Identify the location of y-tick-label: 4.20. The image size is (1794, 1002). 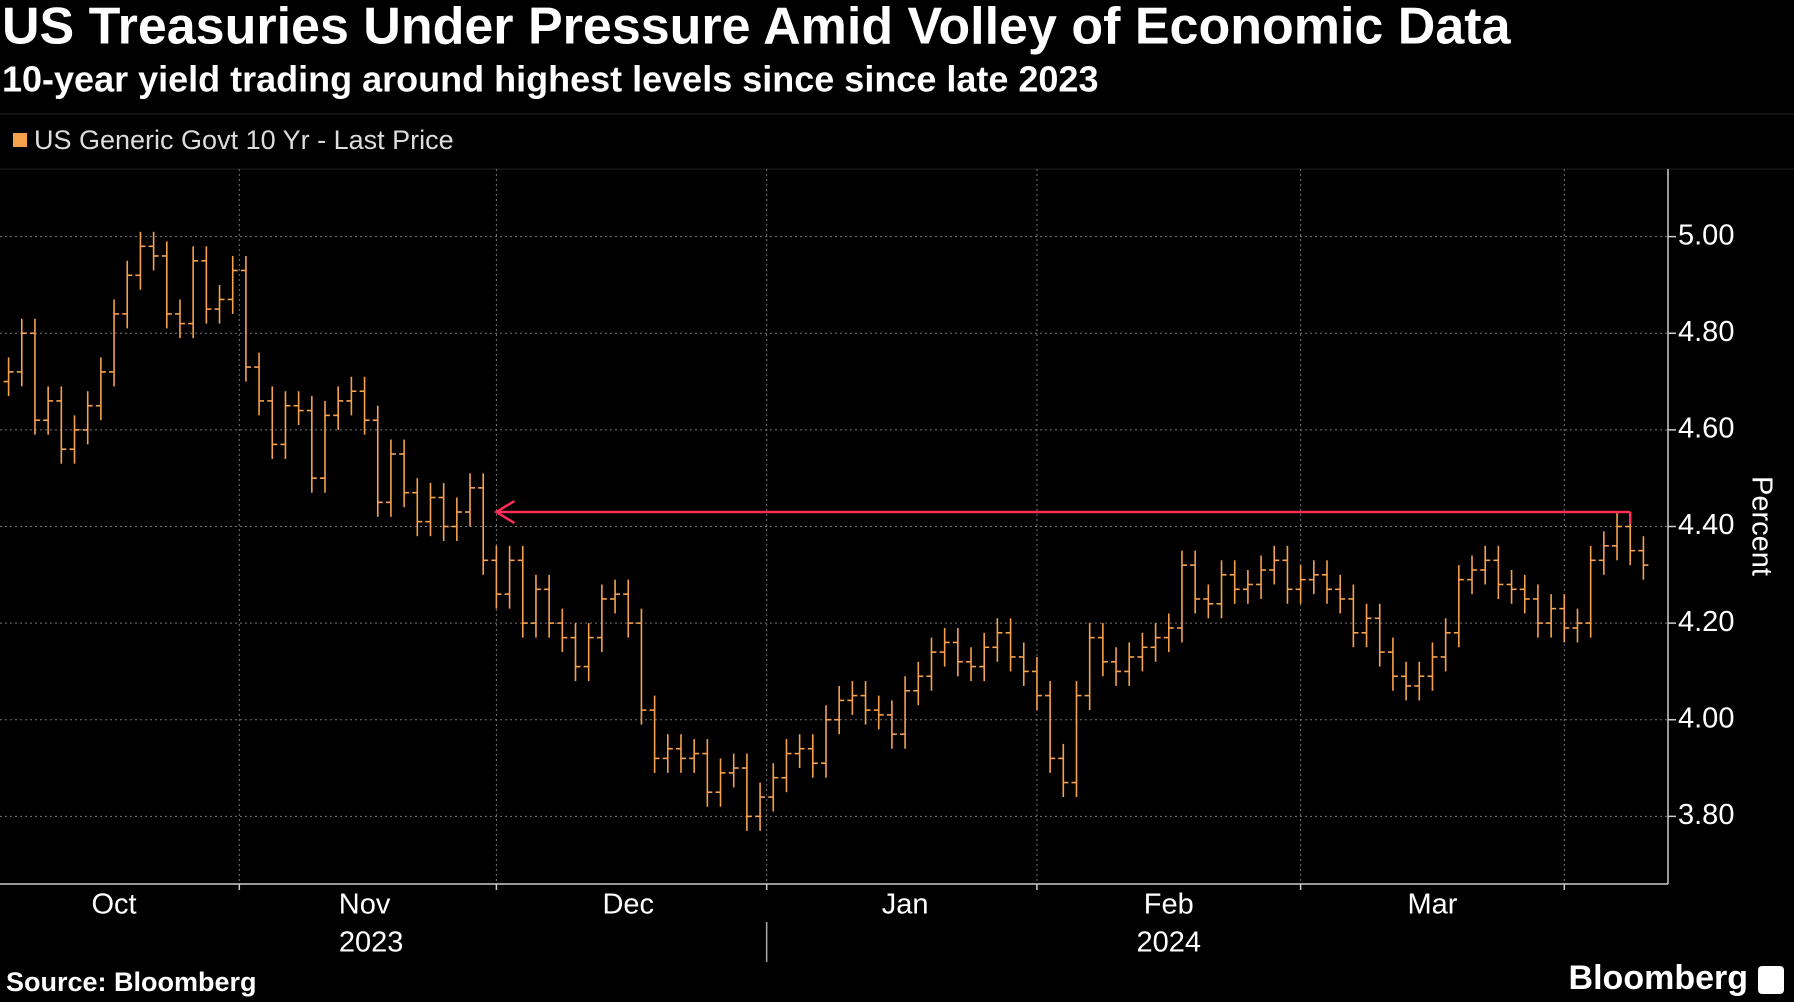
(1706, 622).